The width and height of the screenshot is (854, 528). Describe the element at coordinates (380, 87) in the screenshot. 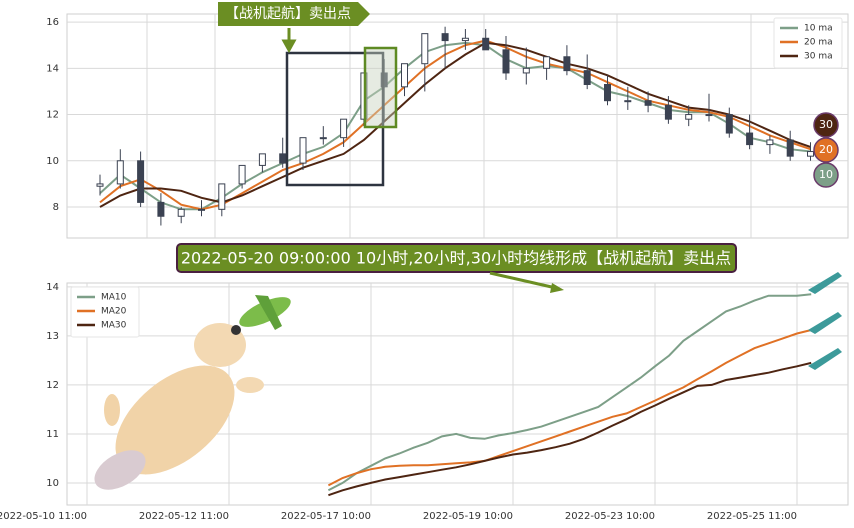

I see `signal-box` at that location.